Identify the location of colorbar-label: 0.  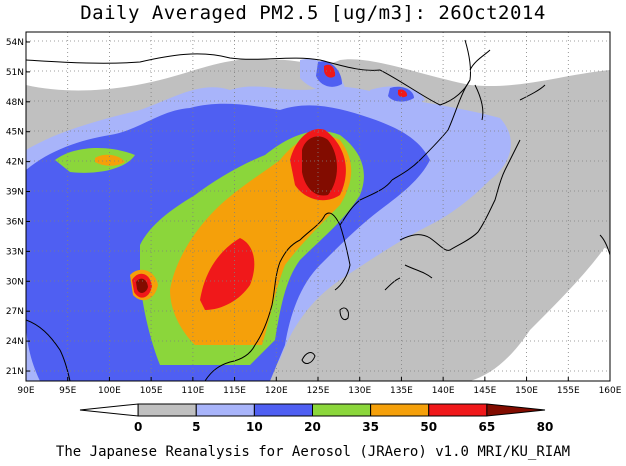
(138, 427).